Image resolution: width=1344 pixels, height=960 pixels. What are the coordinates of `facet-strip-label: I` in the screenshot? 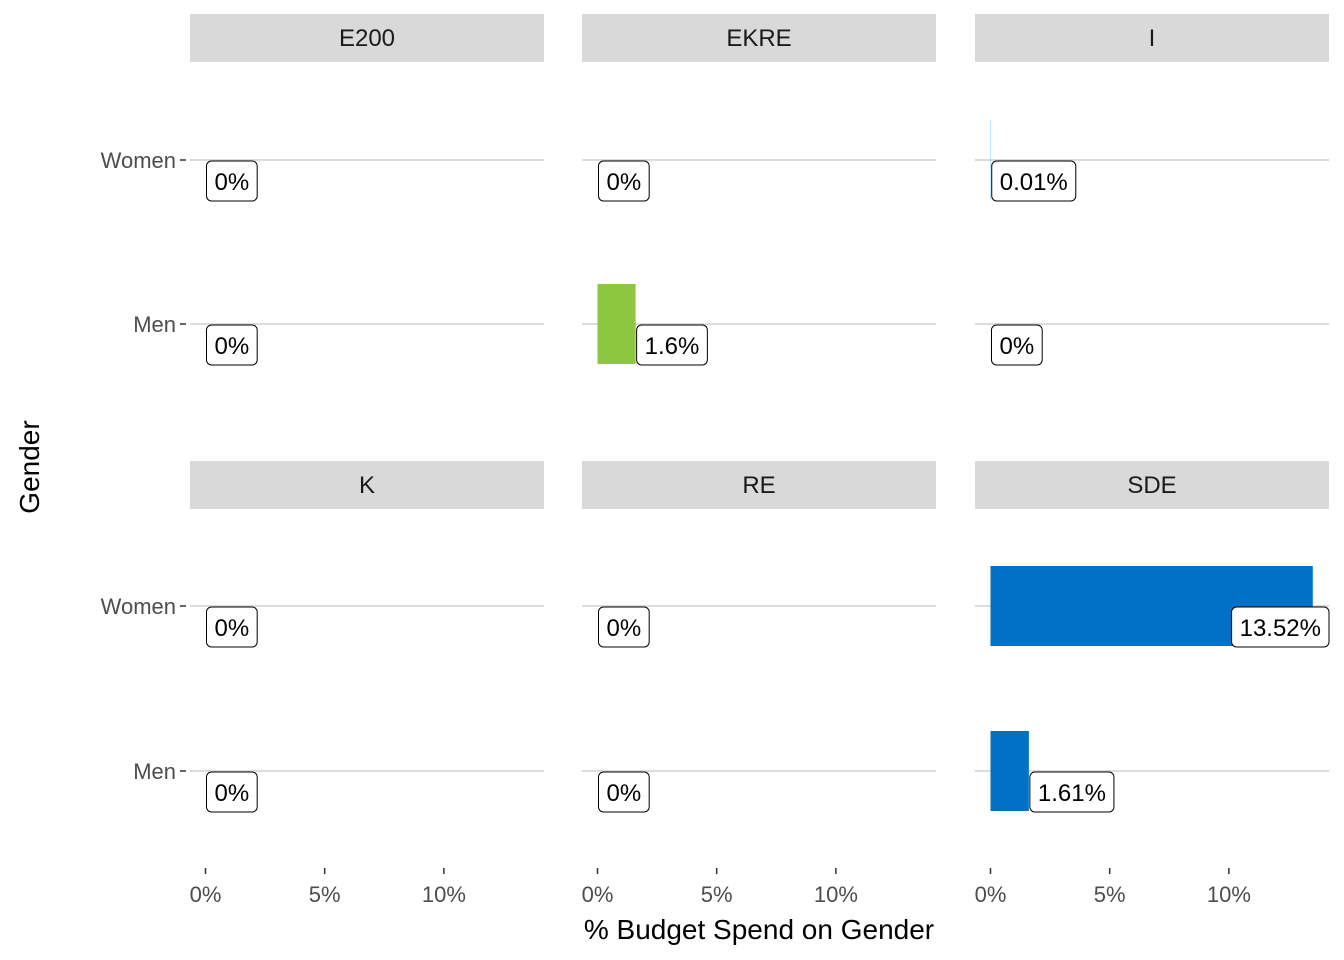 It's located at (1152, 38).